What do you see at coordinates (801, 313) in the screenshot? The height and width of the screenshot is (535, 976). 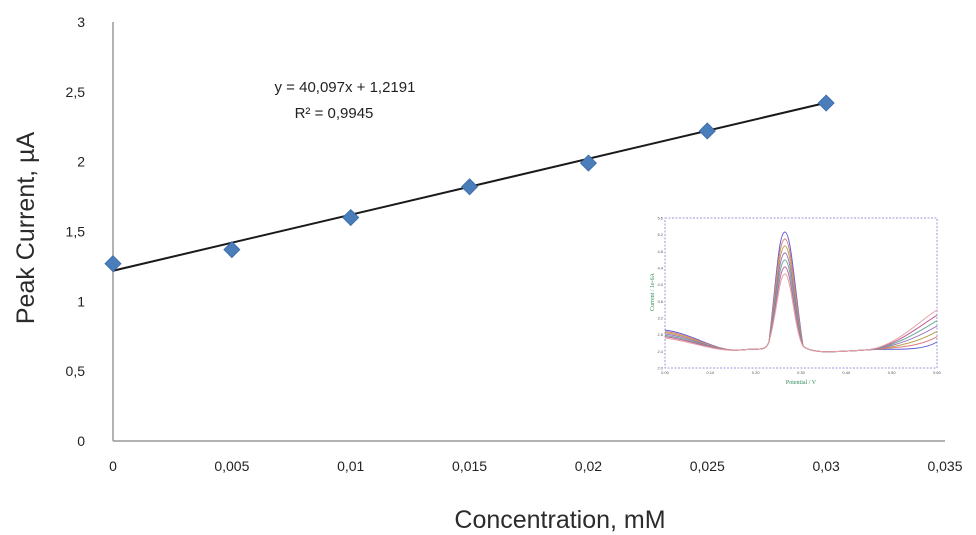 I see `inset-curve` at bounding box center [801, 313].